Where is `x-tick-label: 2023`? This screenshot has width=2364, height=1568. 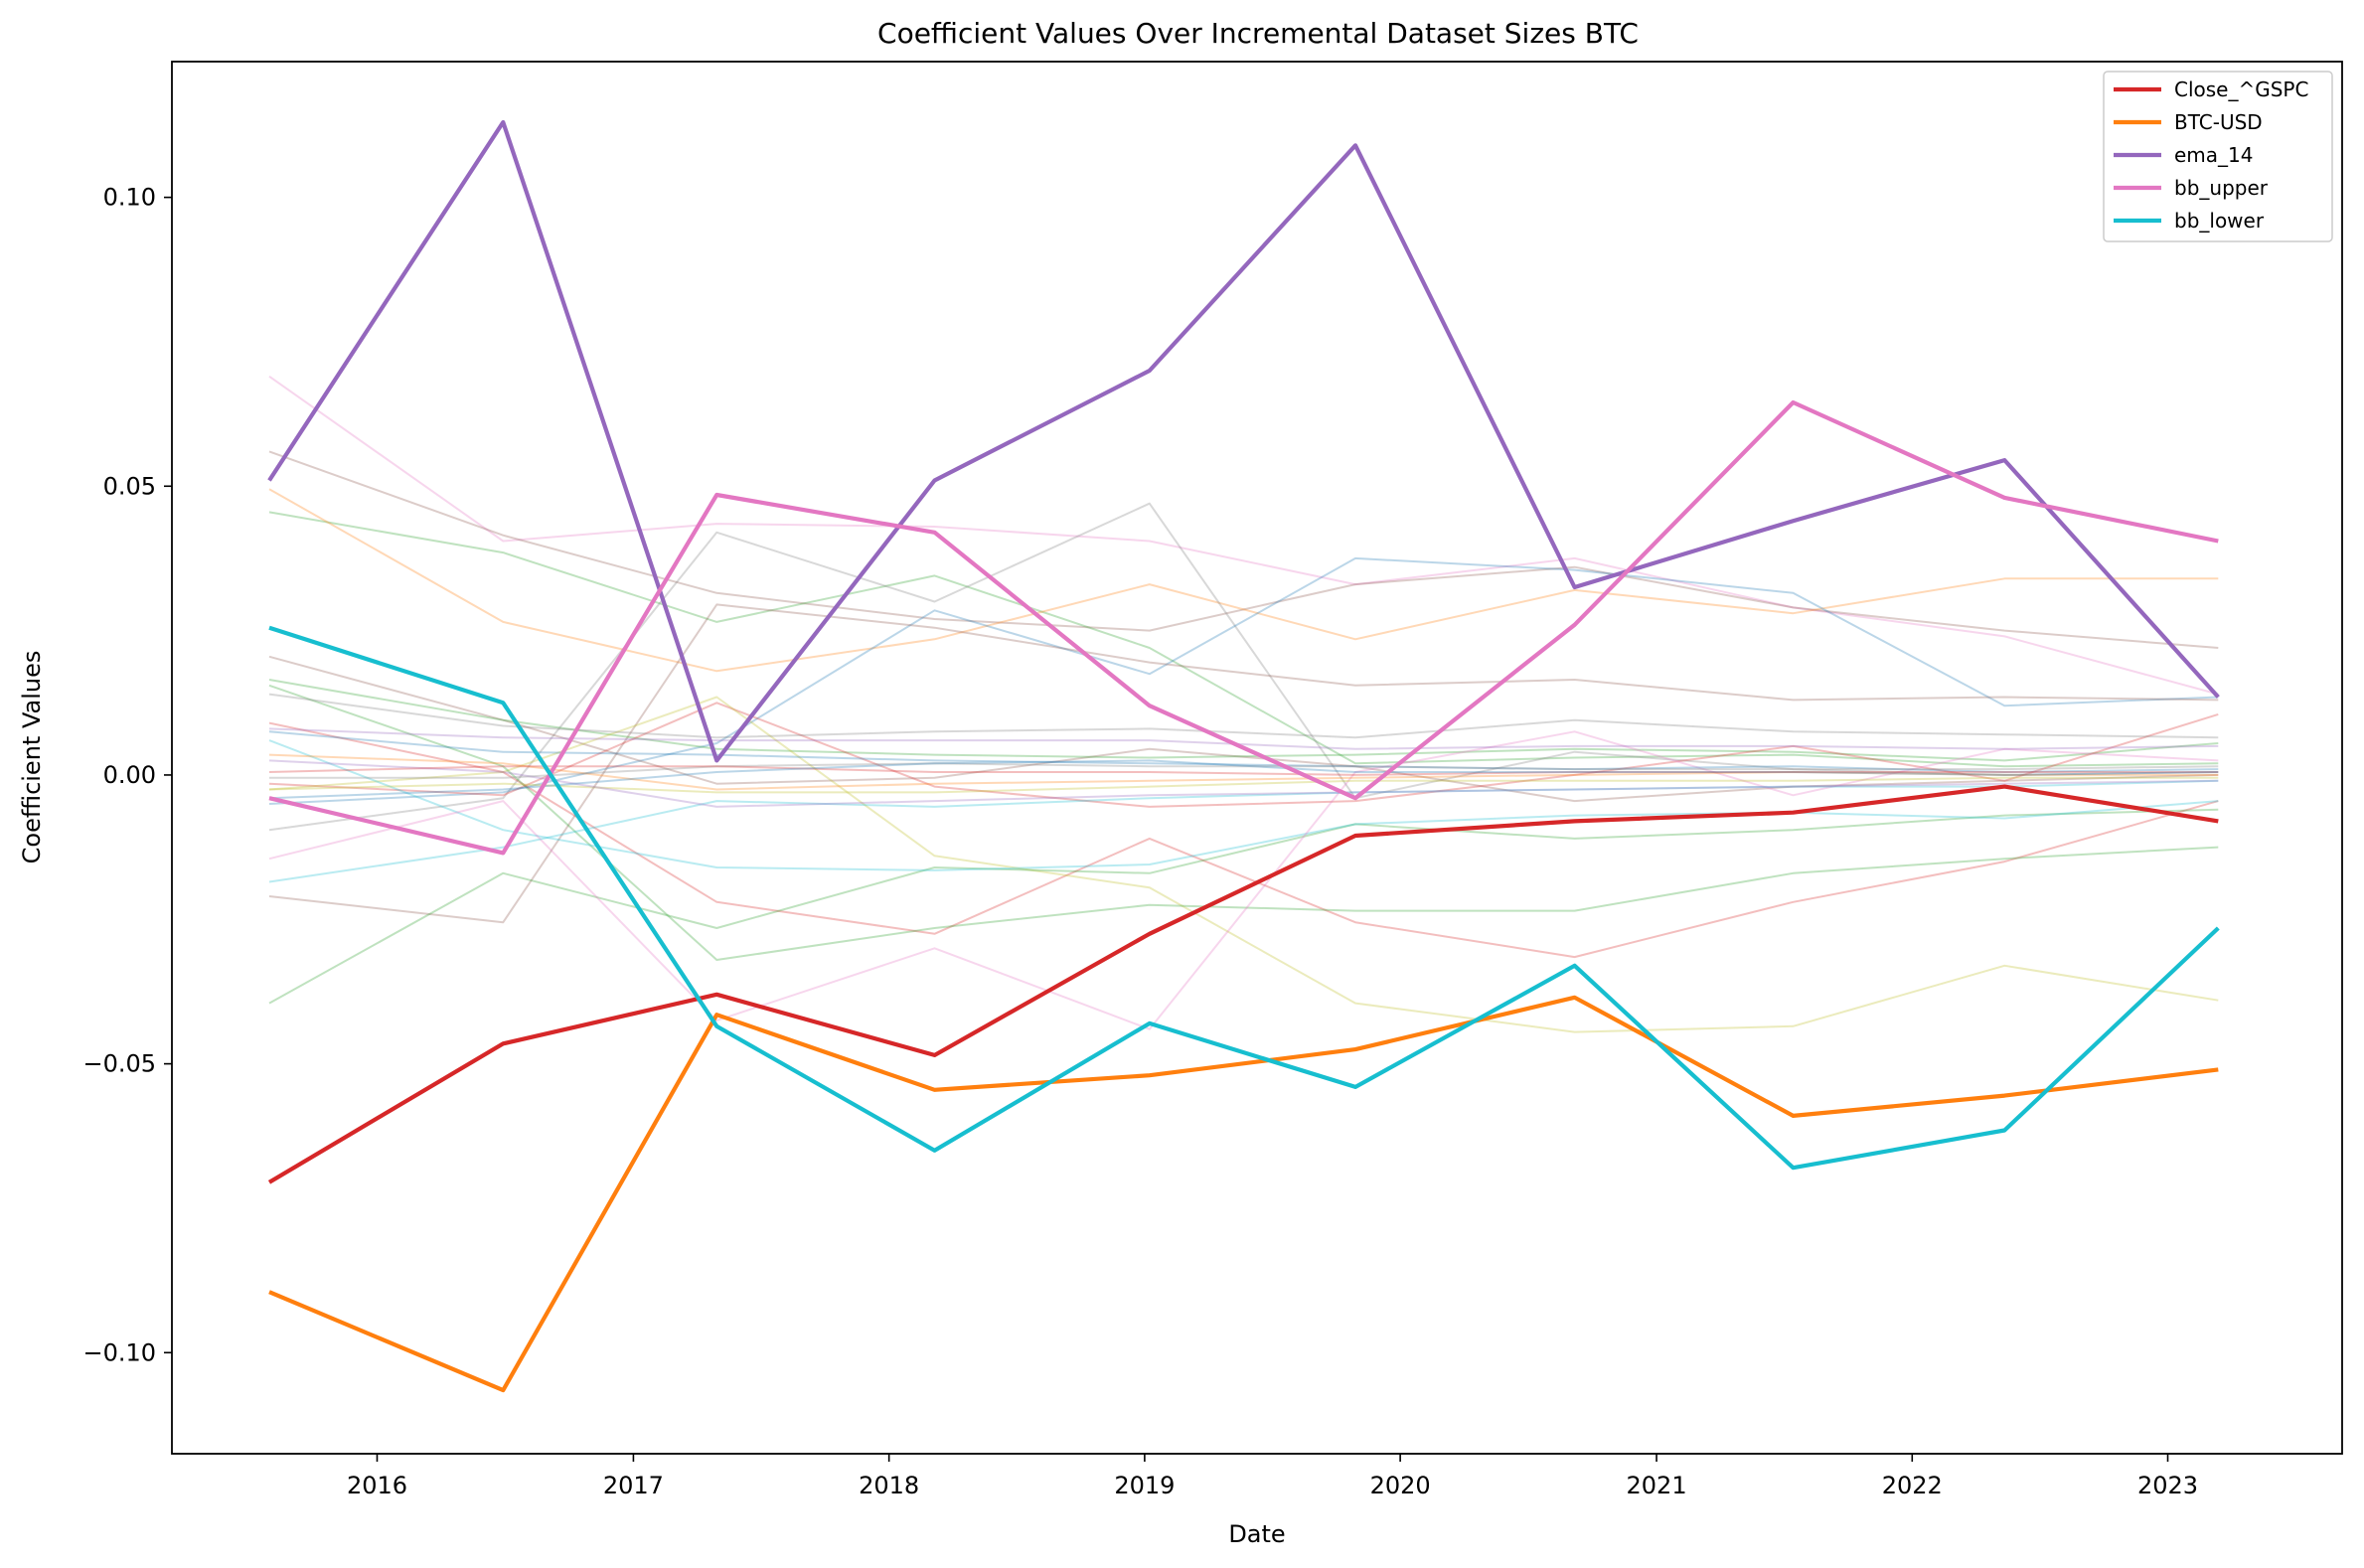
x-tick-label: 2023 is located at coordinates (2167, 1485).